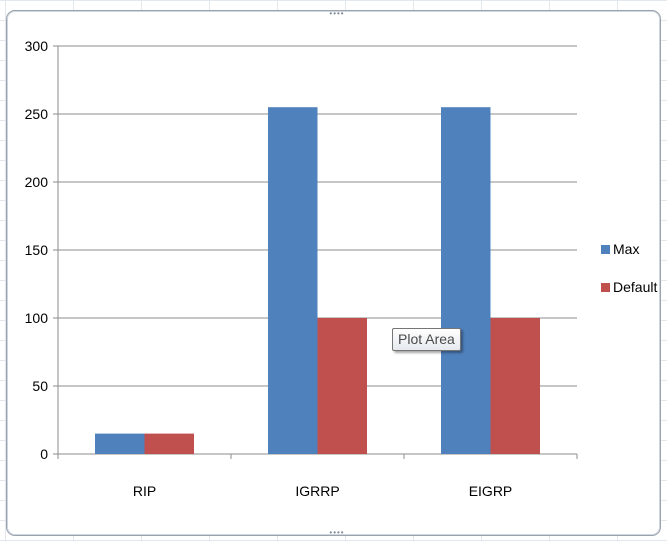 The image size is (667, 542). What do you see at coordinates (515, 386) in the screenshot?
I see `bar-default-eigrp` at bounding box center [515, 386].